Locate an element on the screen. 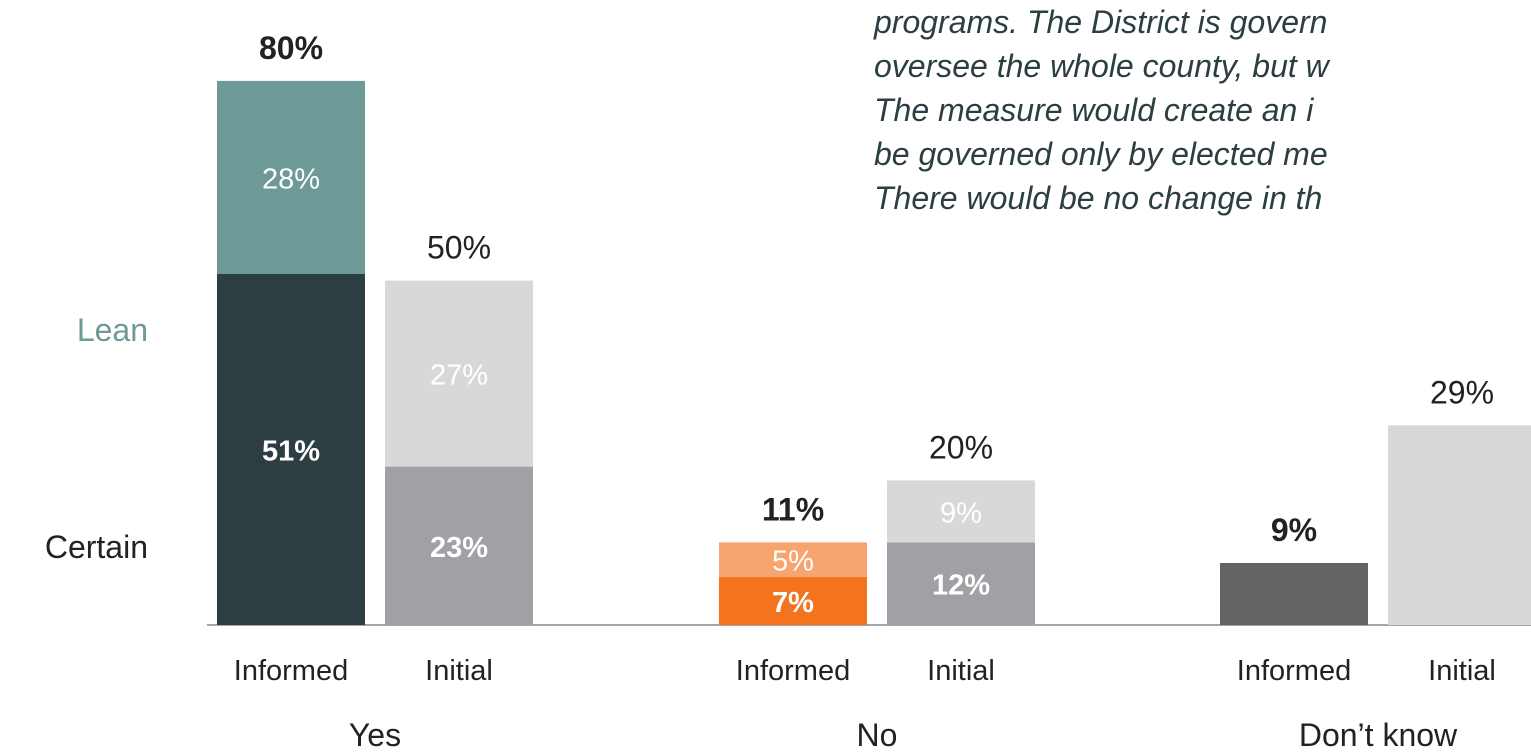  description-line: The measure would create an i is located at coordinates (1094, 110).